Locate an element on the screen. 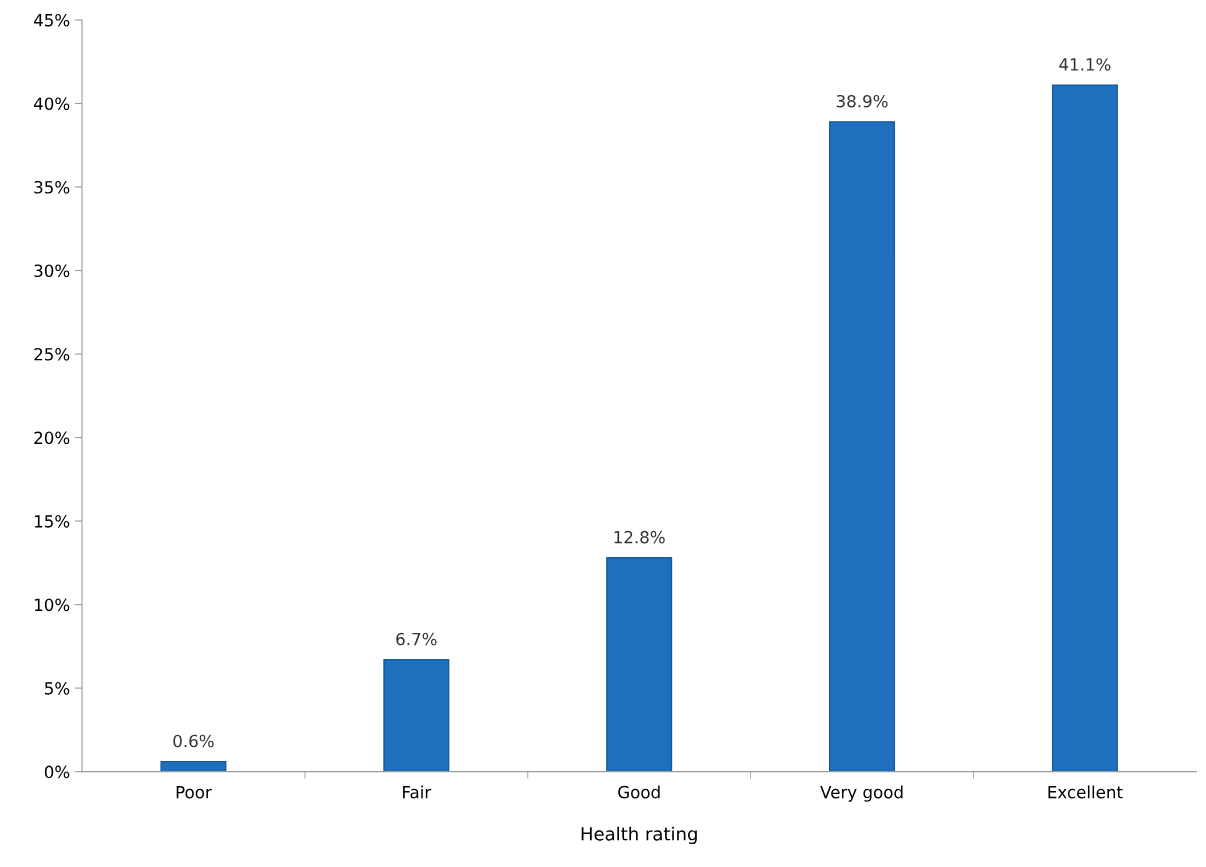  y-tick-label: 0% is located at coordinates (57, 772).